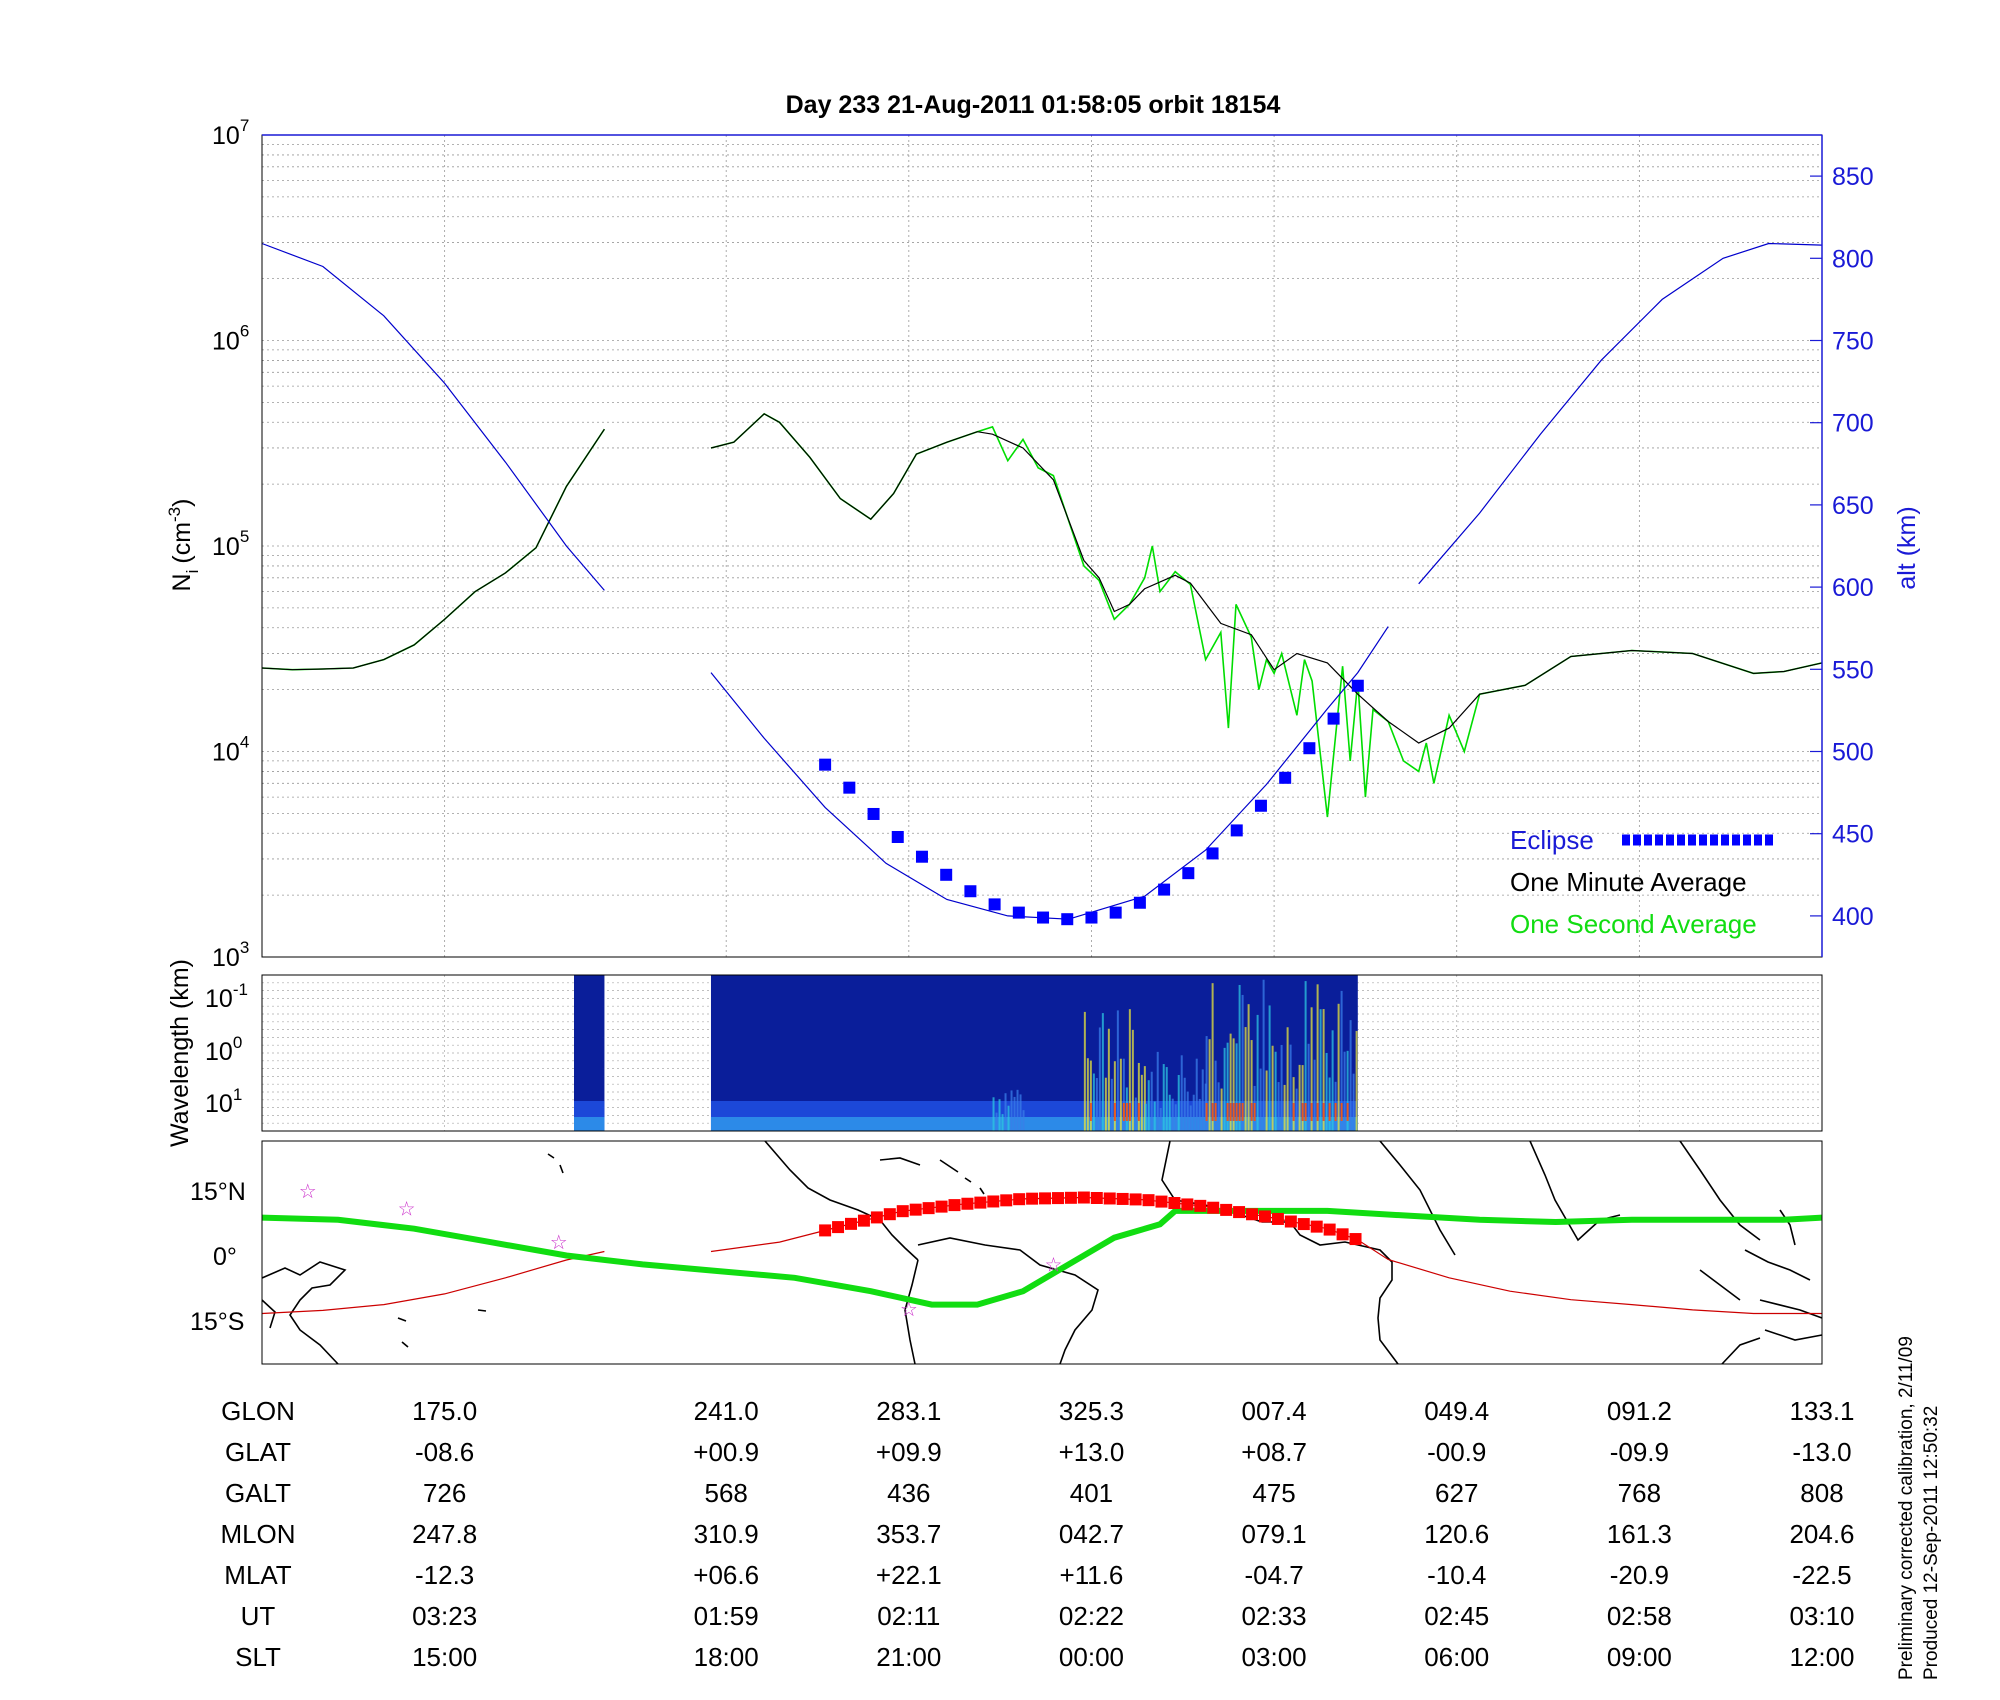 The width and height of the screenshot is (2000, 1700). Describe the element at coordinates (966, 1053) in the screenshot. I see `wavelength-spectrogram` at that location.